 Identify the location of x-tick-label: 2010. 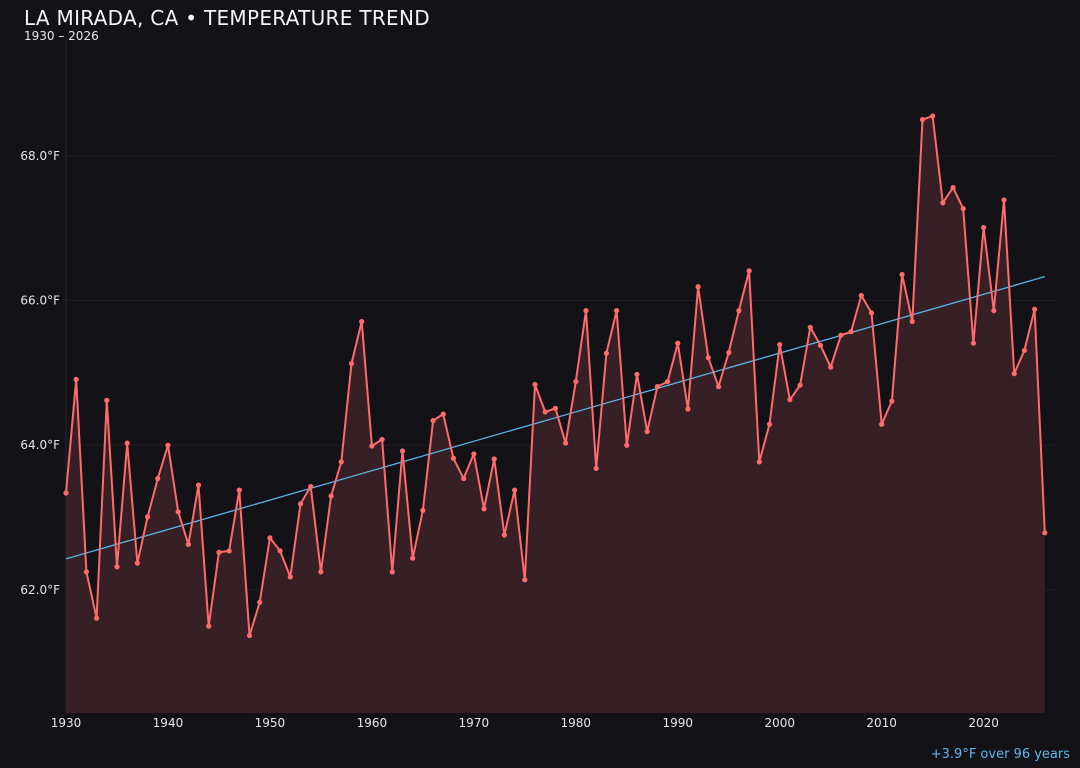
(881, 723).